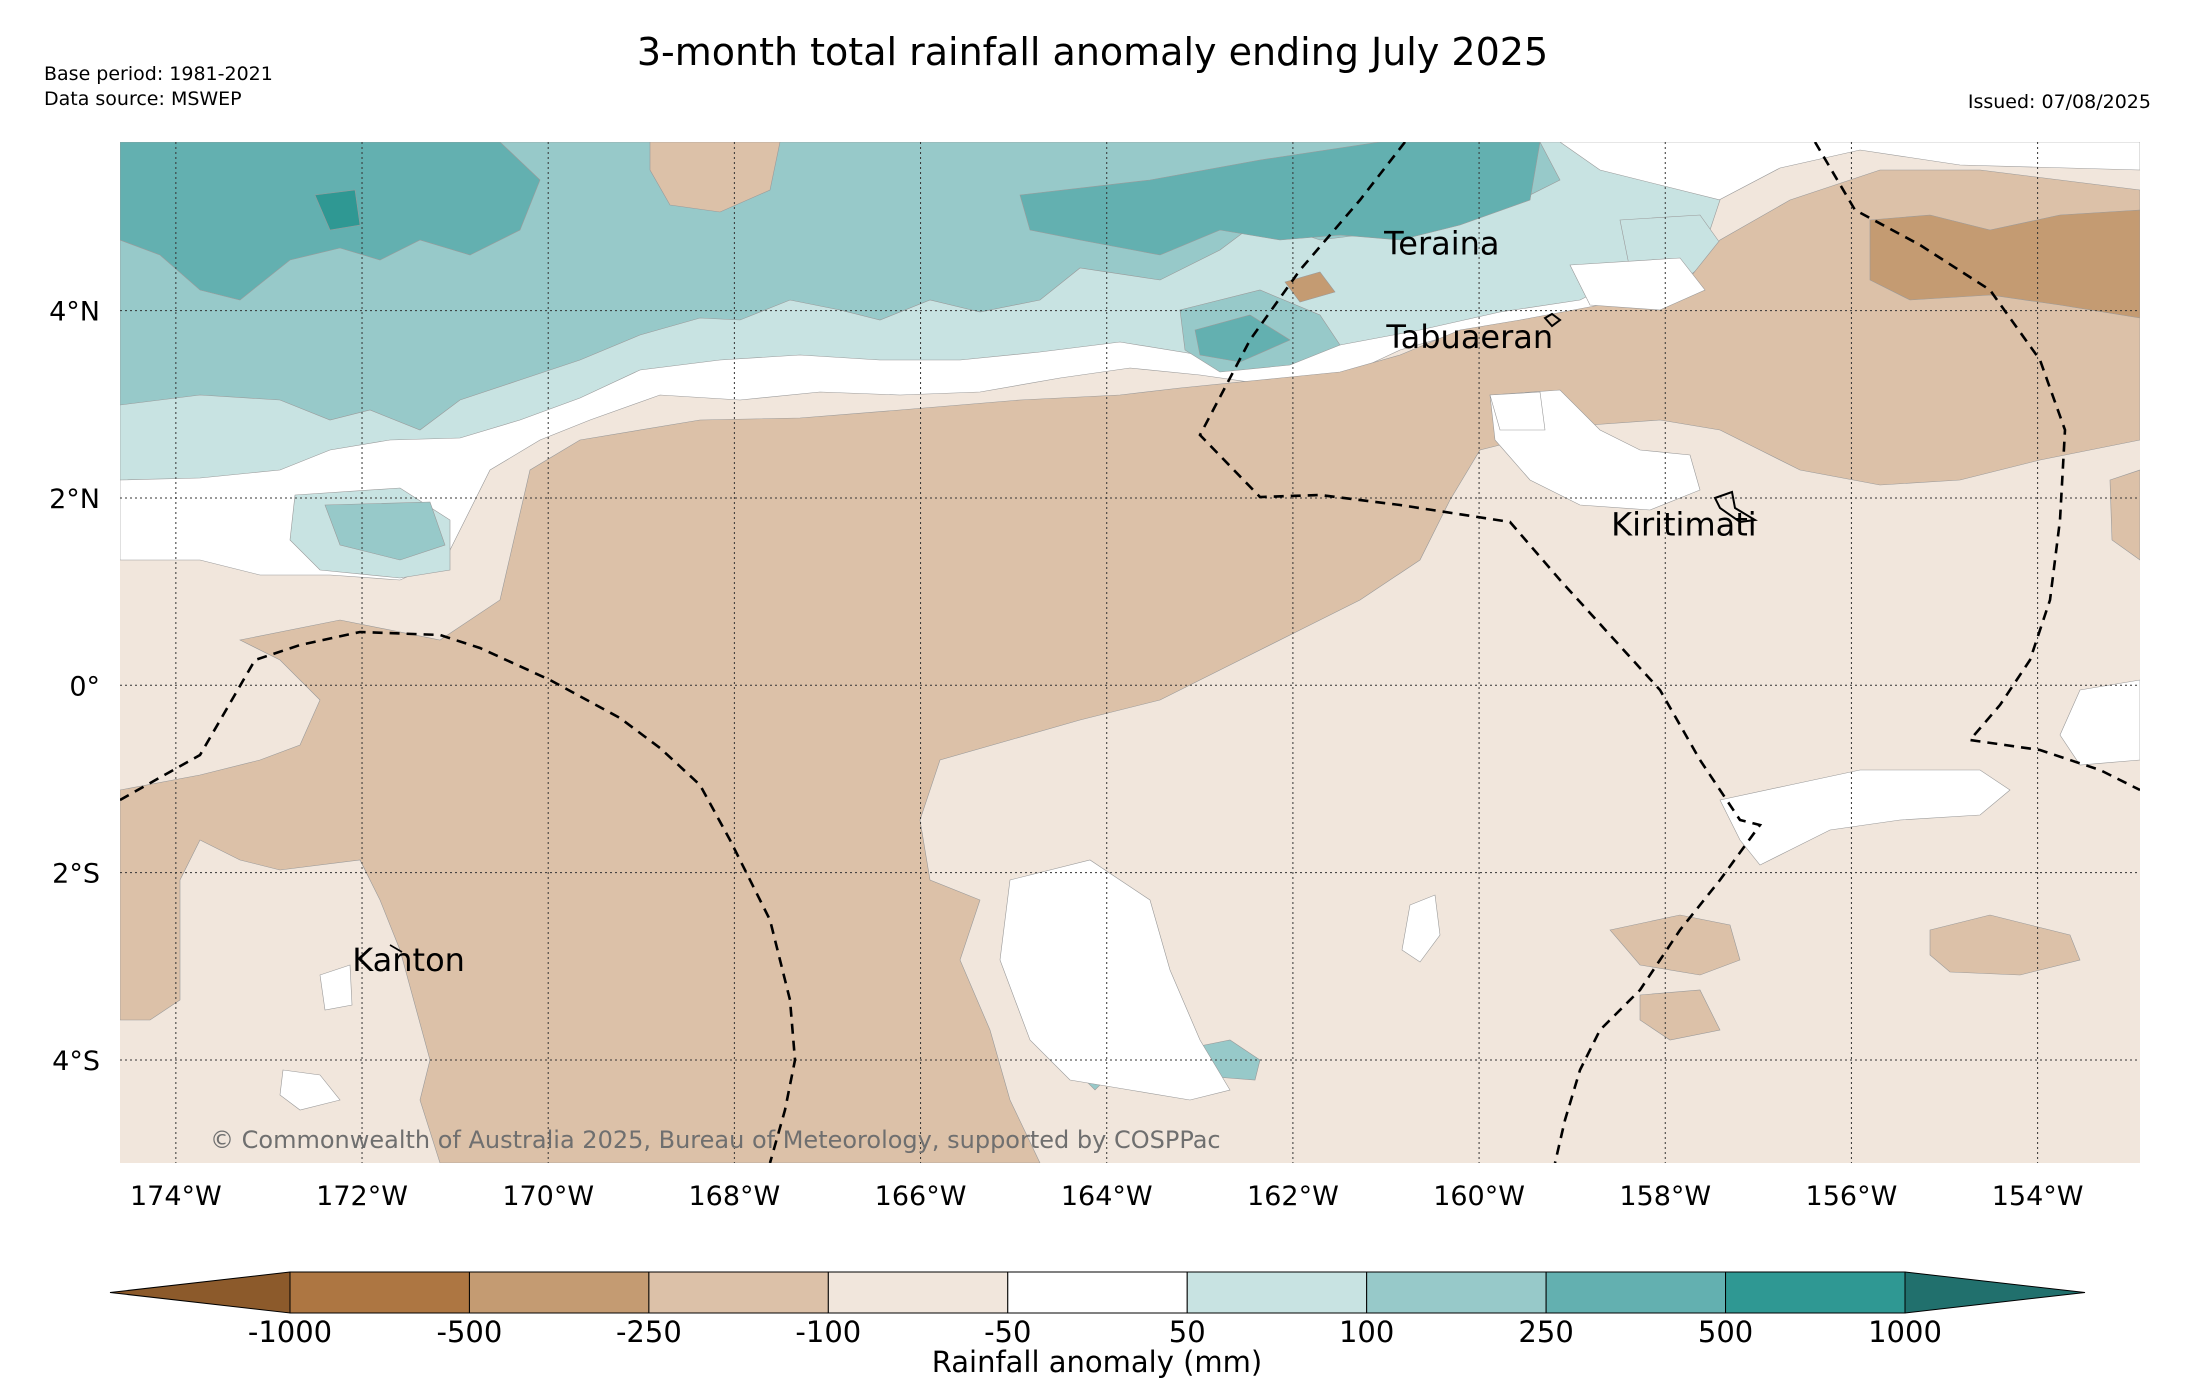 This screenshot has width=2185, height=1380. I want to click on place-label: Kanton, so click(408, 960).